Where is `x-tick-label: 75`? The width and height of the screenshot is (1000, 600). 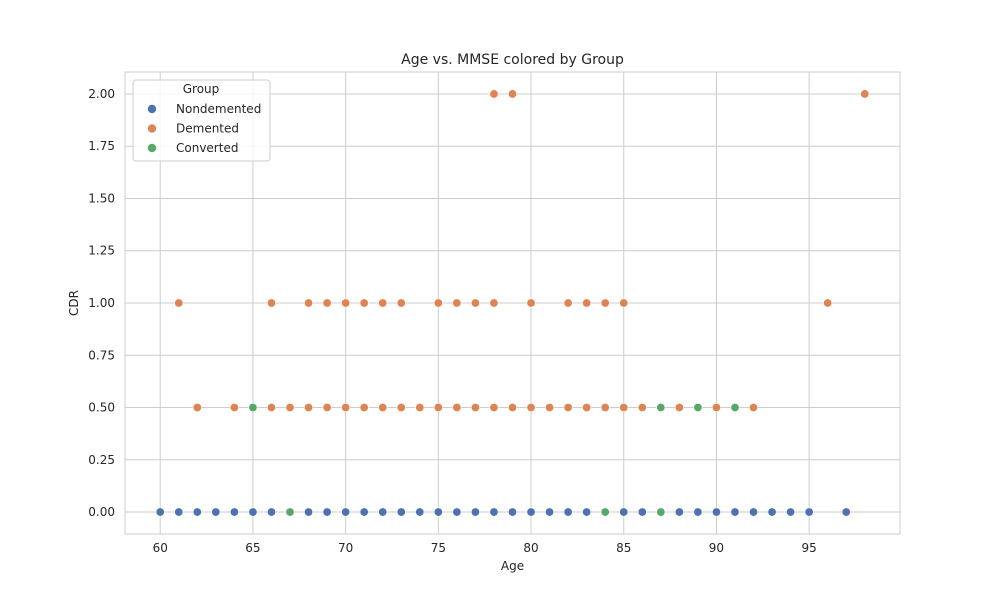 x-tick-label: 75 is located at coordinates (438, 548).